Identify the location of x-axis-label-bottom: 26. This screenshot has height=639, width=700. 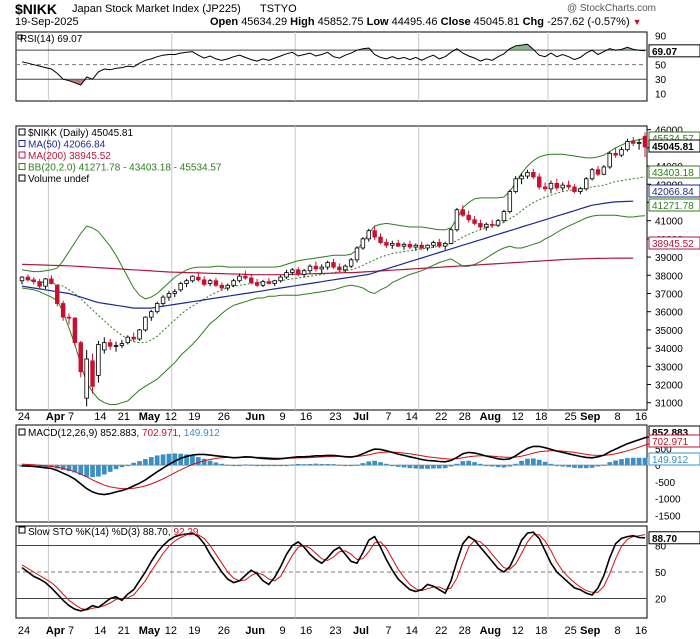
(224, 631).